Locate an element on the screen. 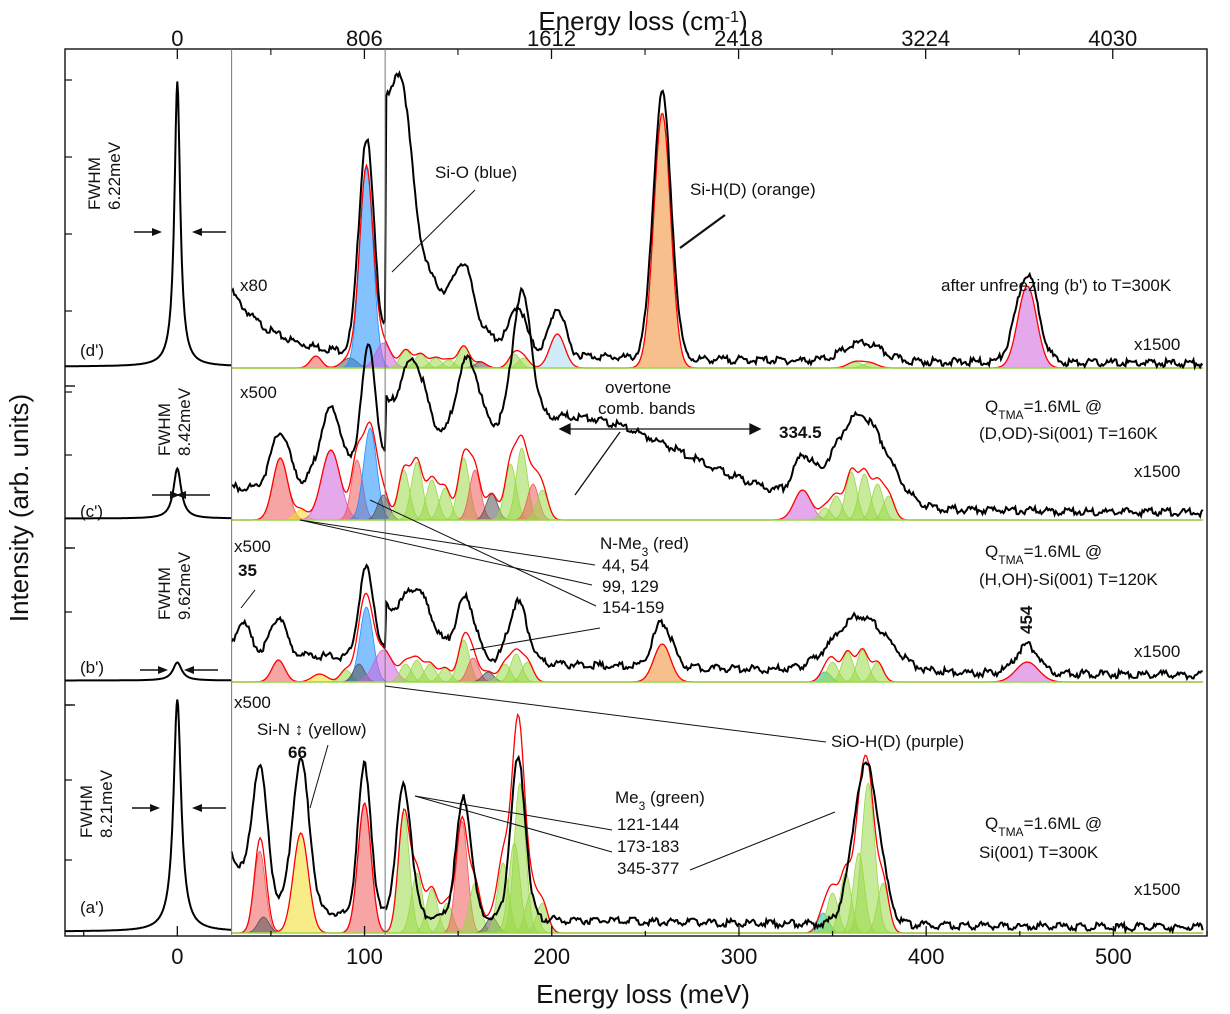 Image resolution: width=1230 pixels, height=1014 pixels. annotation-overtone-1: overtone is located at coordinates (638, 387).